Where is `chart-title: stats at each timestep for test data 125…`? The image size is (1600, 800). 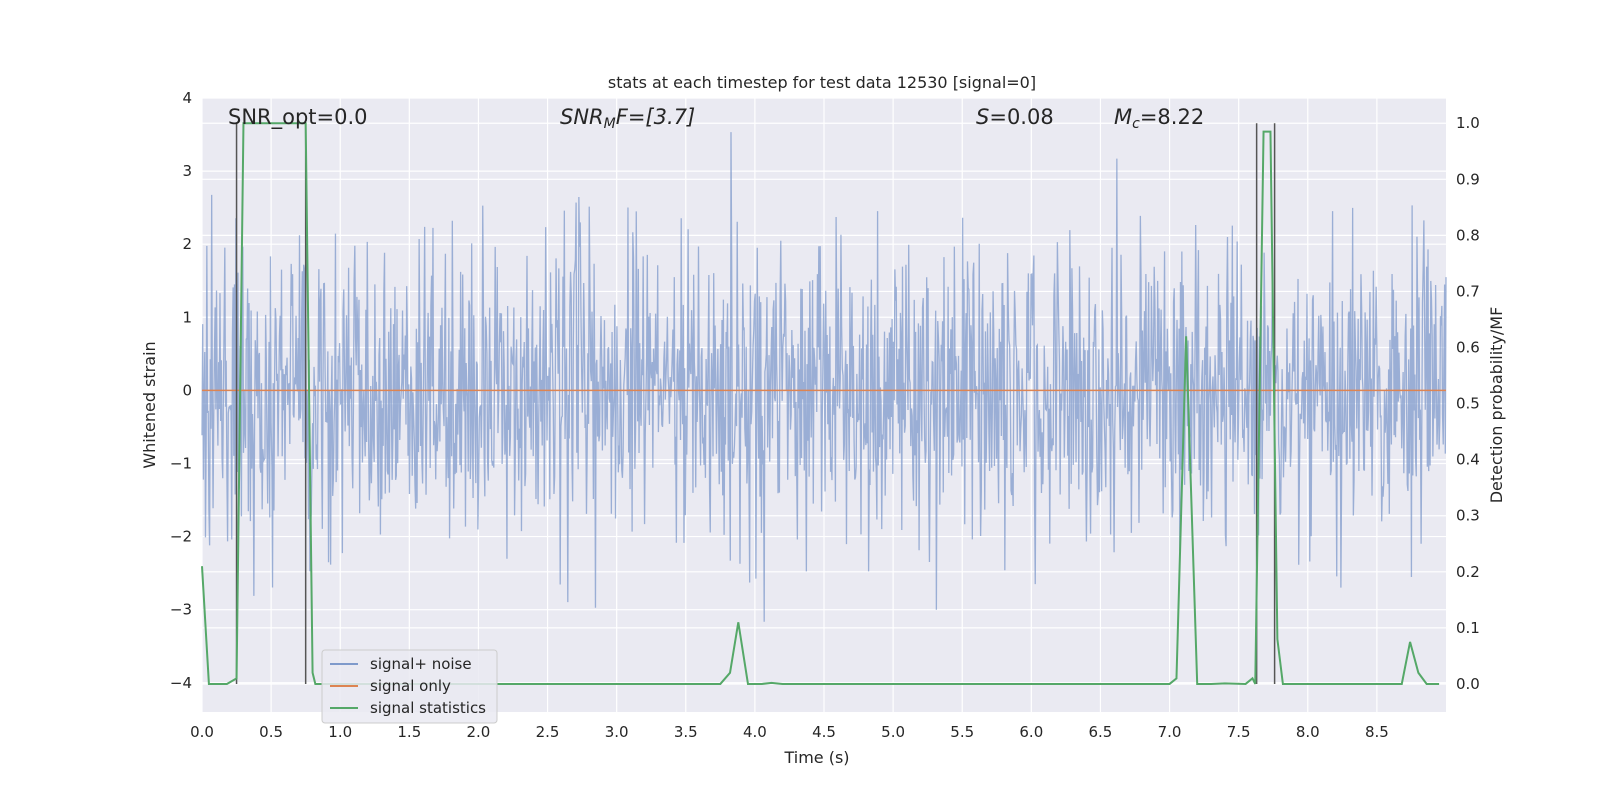
chart-title: stats at each timestep for test data 125… is located at coordinates (822, 82).